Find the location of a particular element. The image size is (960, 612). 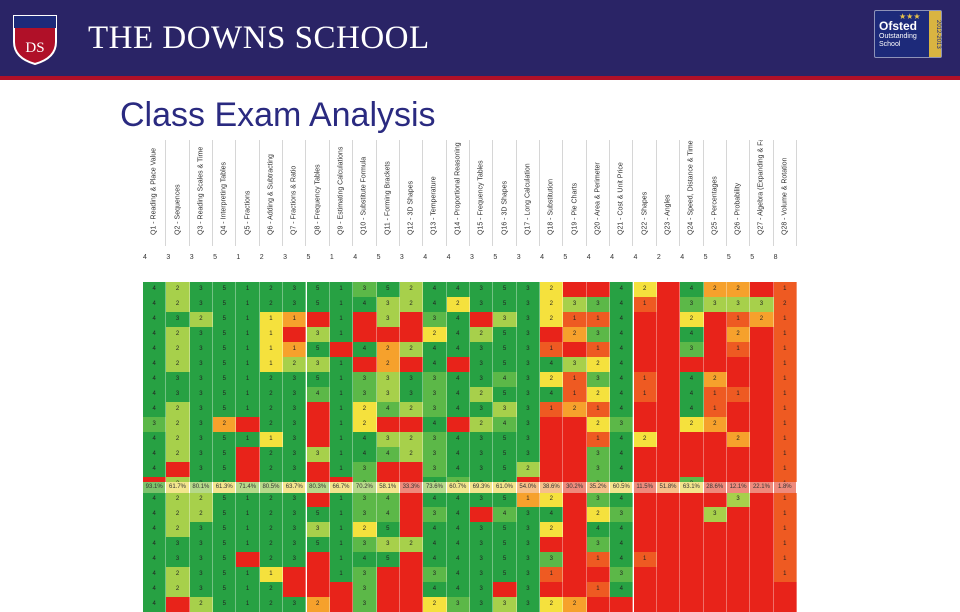

question-label: Q9 - Estimating Calculations is located at coordinates (341, 190).